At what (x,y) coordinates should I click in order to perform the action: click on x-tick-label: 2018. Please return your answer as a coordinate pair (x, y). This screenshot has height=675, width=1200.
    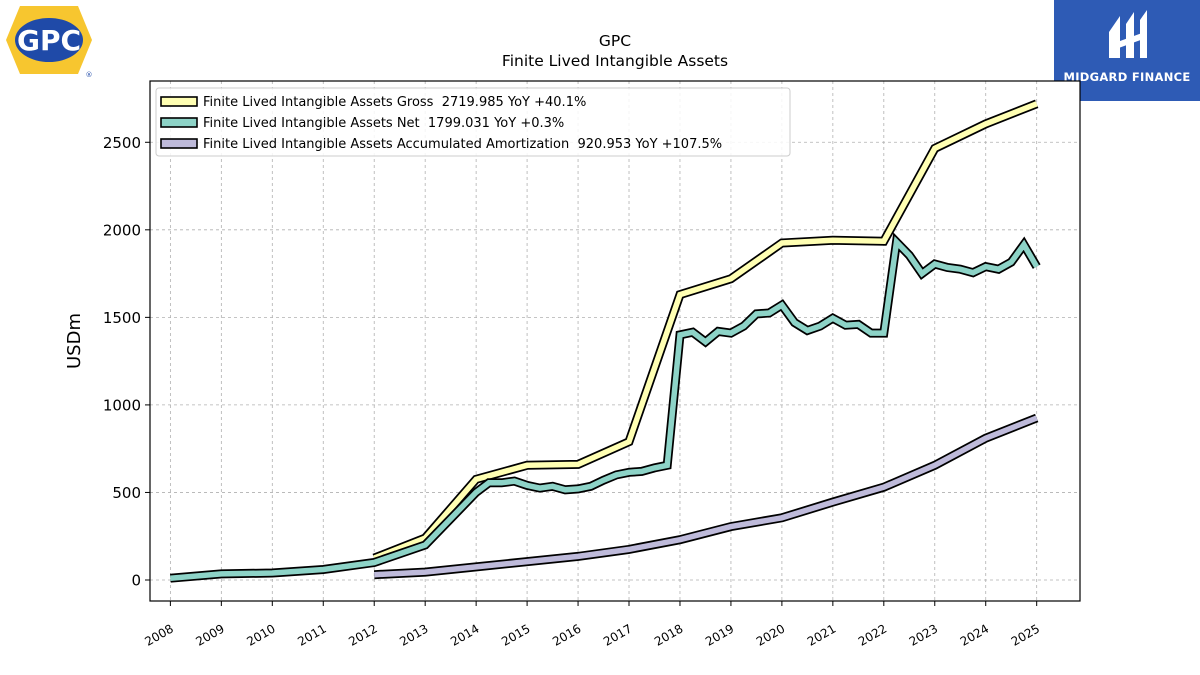
    Looking at the image, I should click on (668, 634).